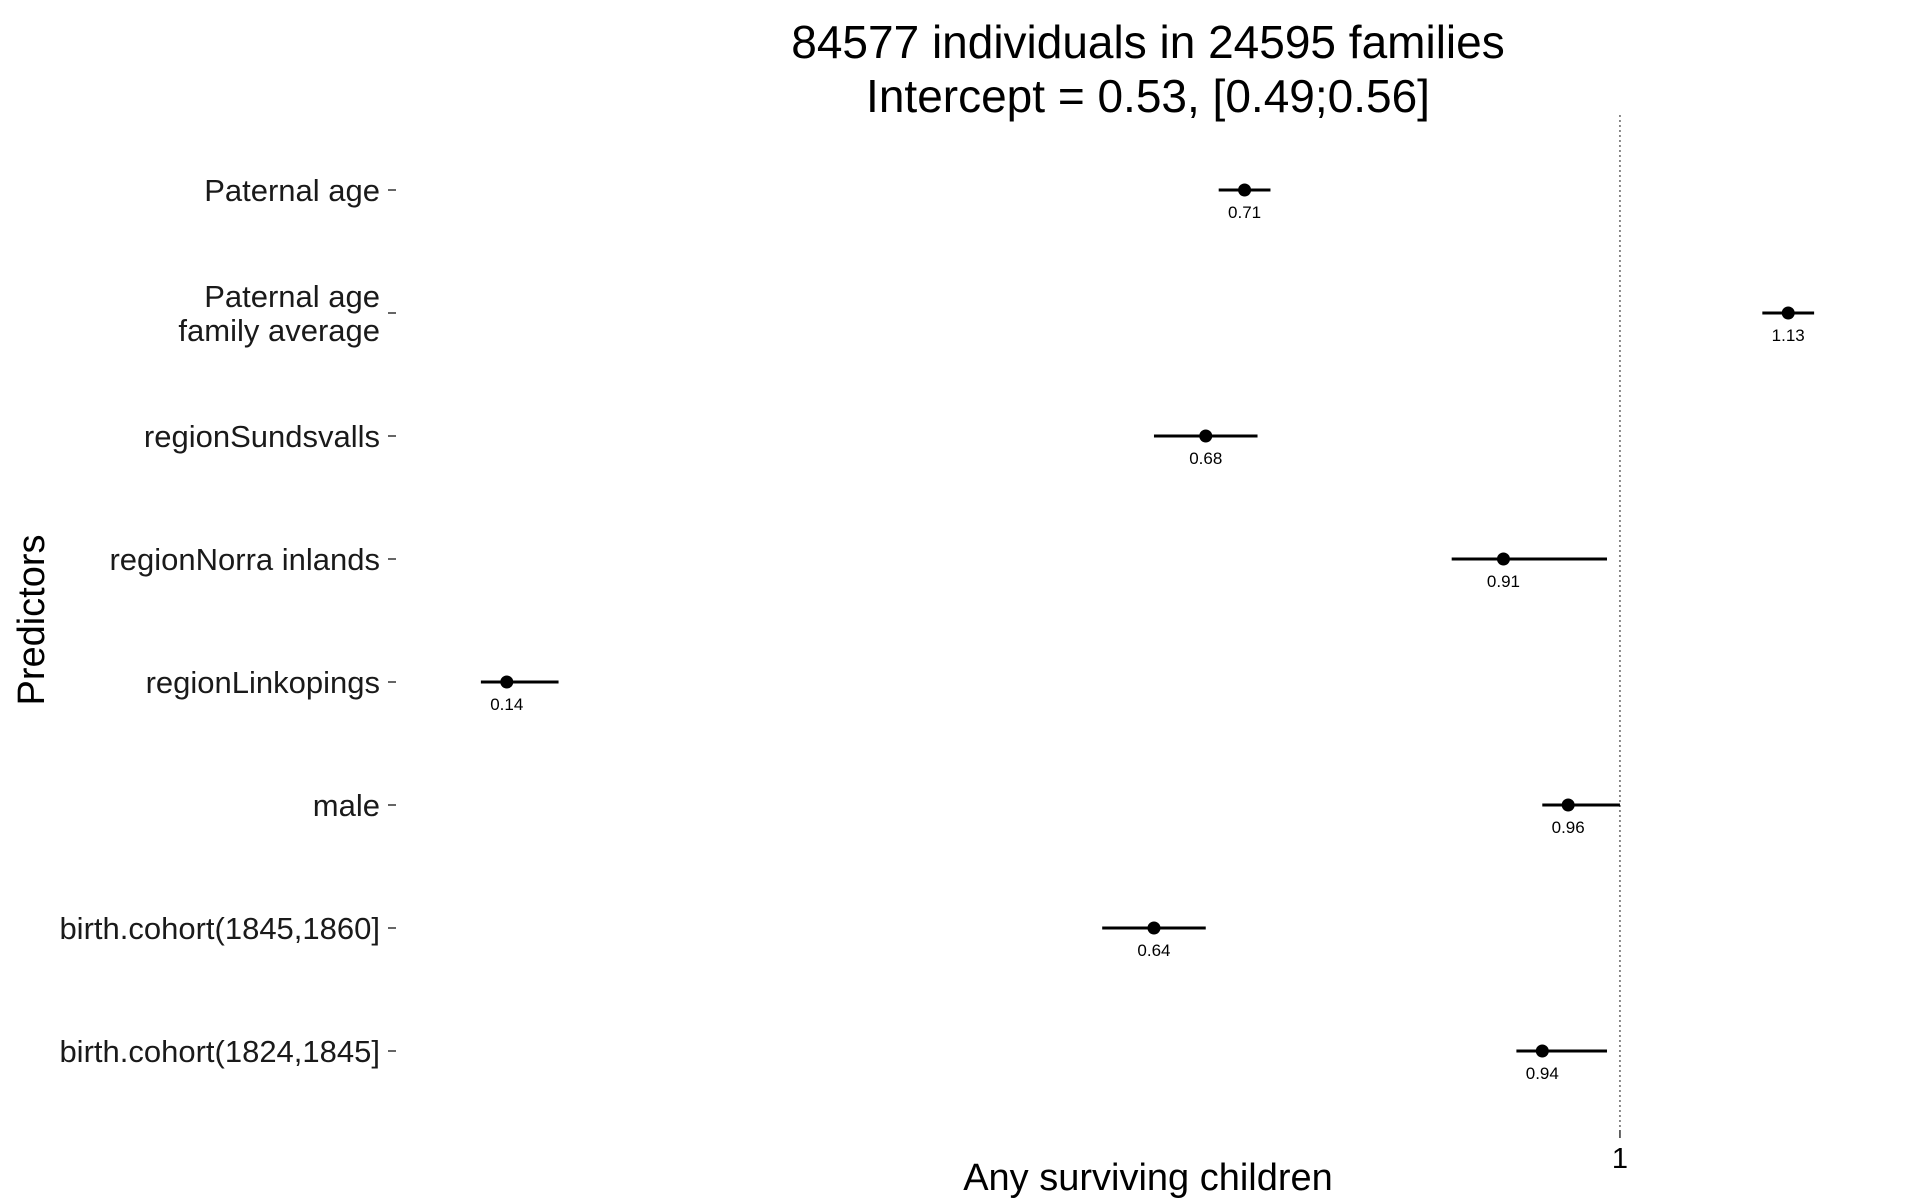 The height and width of the screenshot is (1200, 1920). I want to click on y-tick-label: birth.cohort(1824,1845], so click(219, 1051).